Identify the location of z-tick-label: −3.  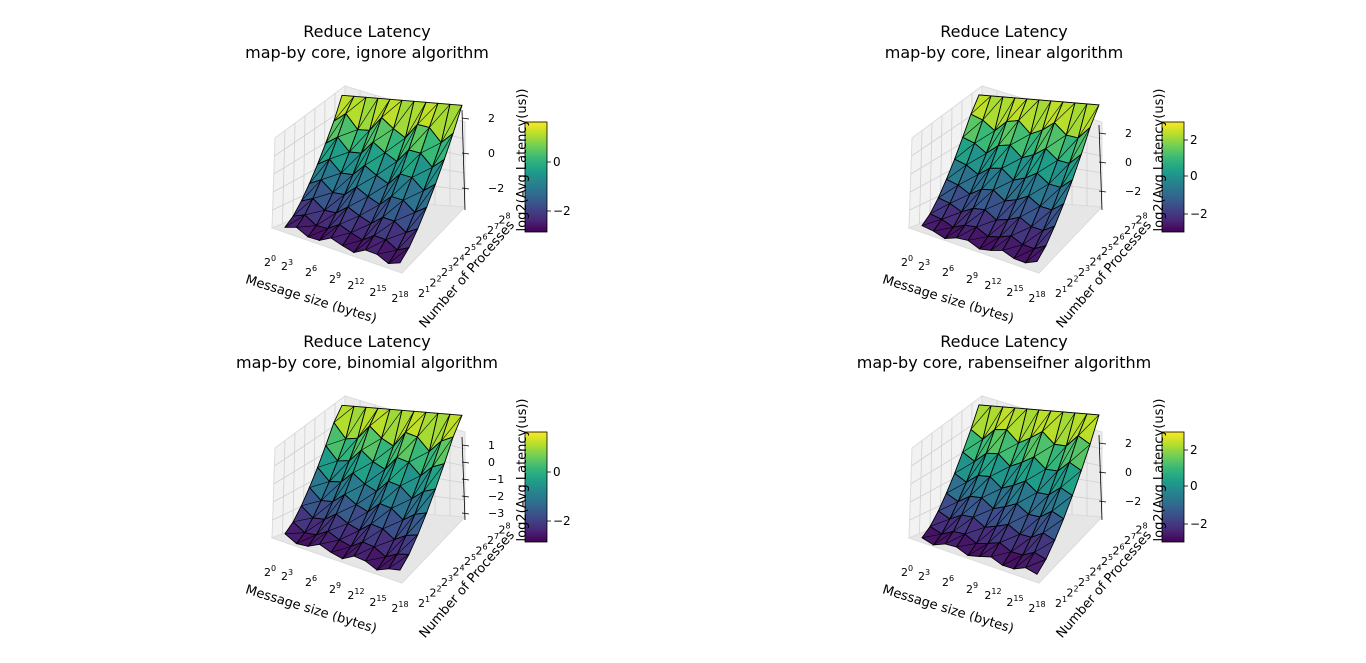
(496, 513).